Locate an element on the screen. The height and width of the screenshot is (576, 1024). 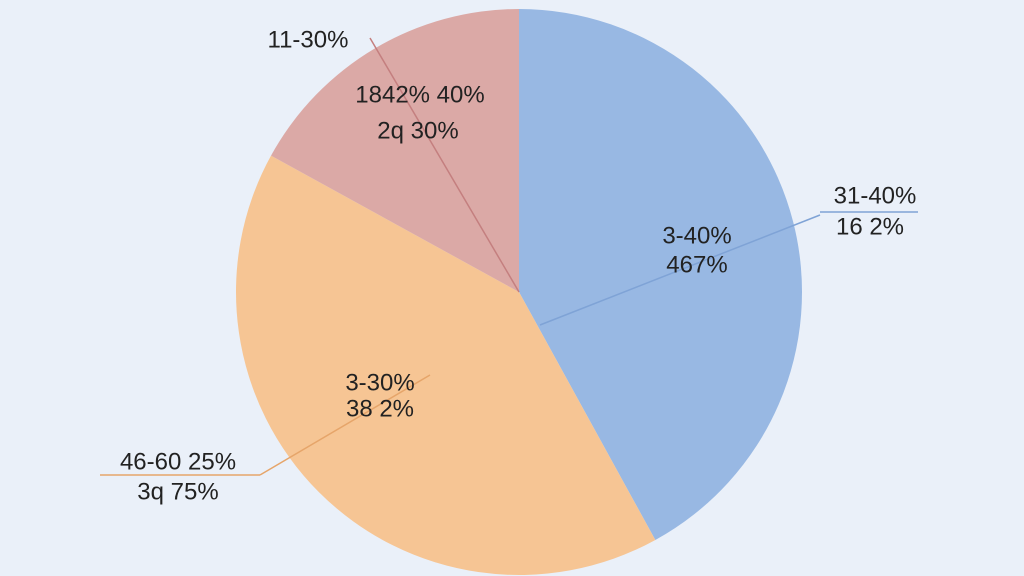
pie-slice is located at coordinates (395, 150).